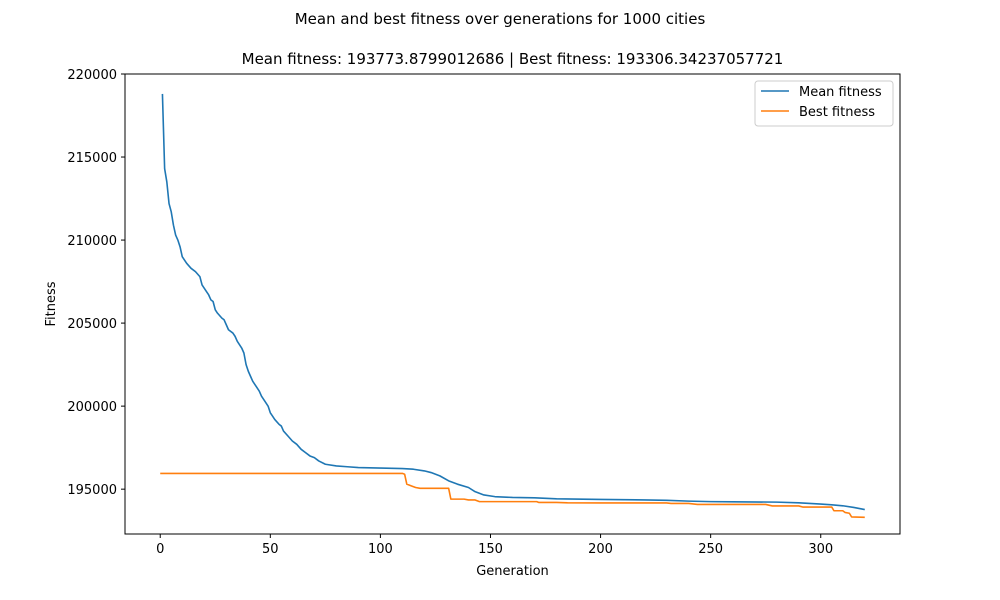 The height and width of the screenshot is (600, 1000). I want to click on x-axis-label: Generation, so click(512, 571).